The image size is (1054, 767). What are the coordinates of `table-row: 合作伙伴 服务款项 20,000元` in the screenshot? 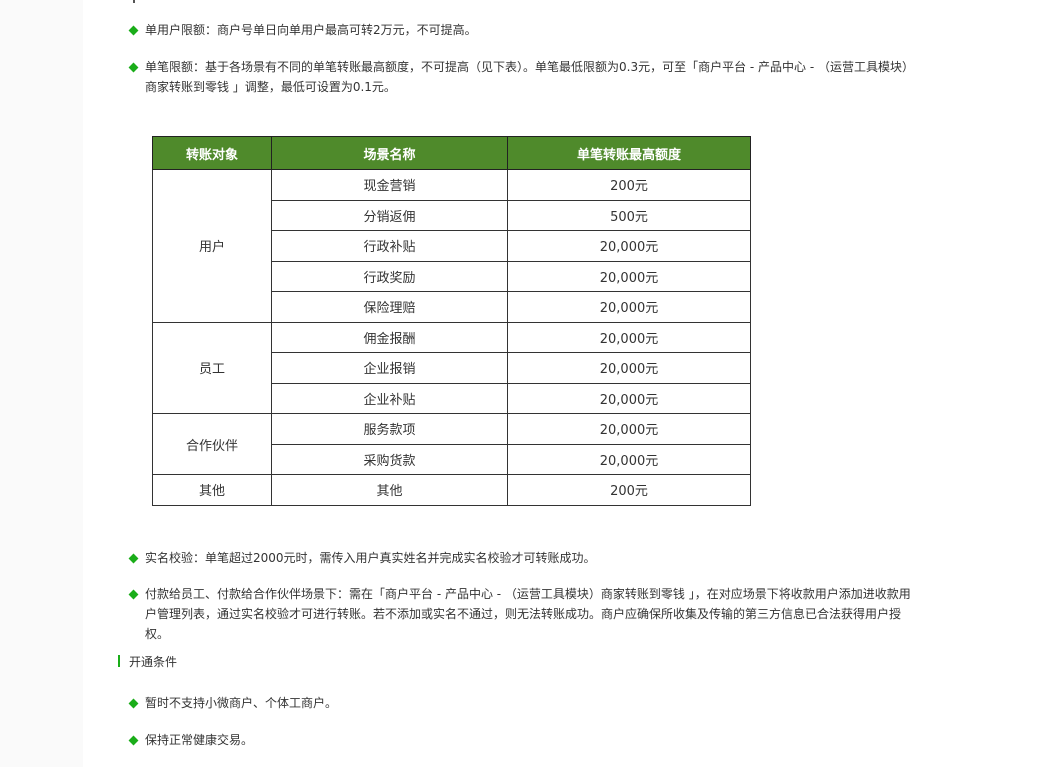 It's located at (451, 444).